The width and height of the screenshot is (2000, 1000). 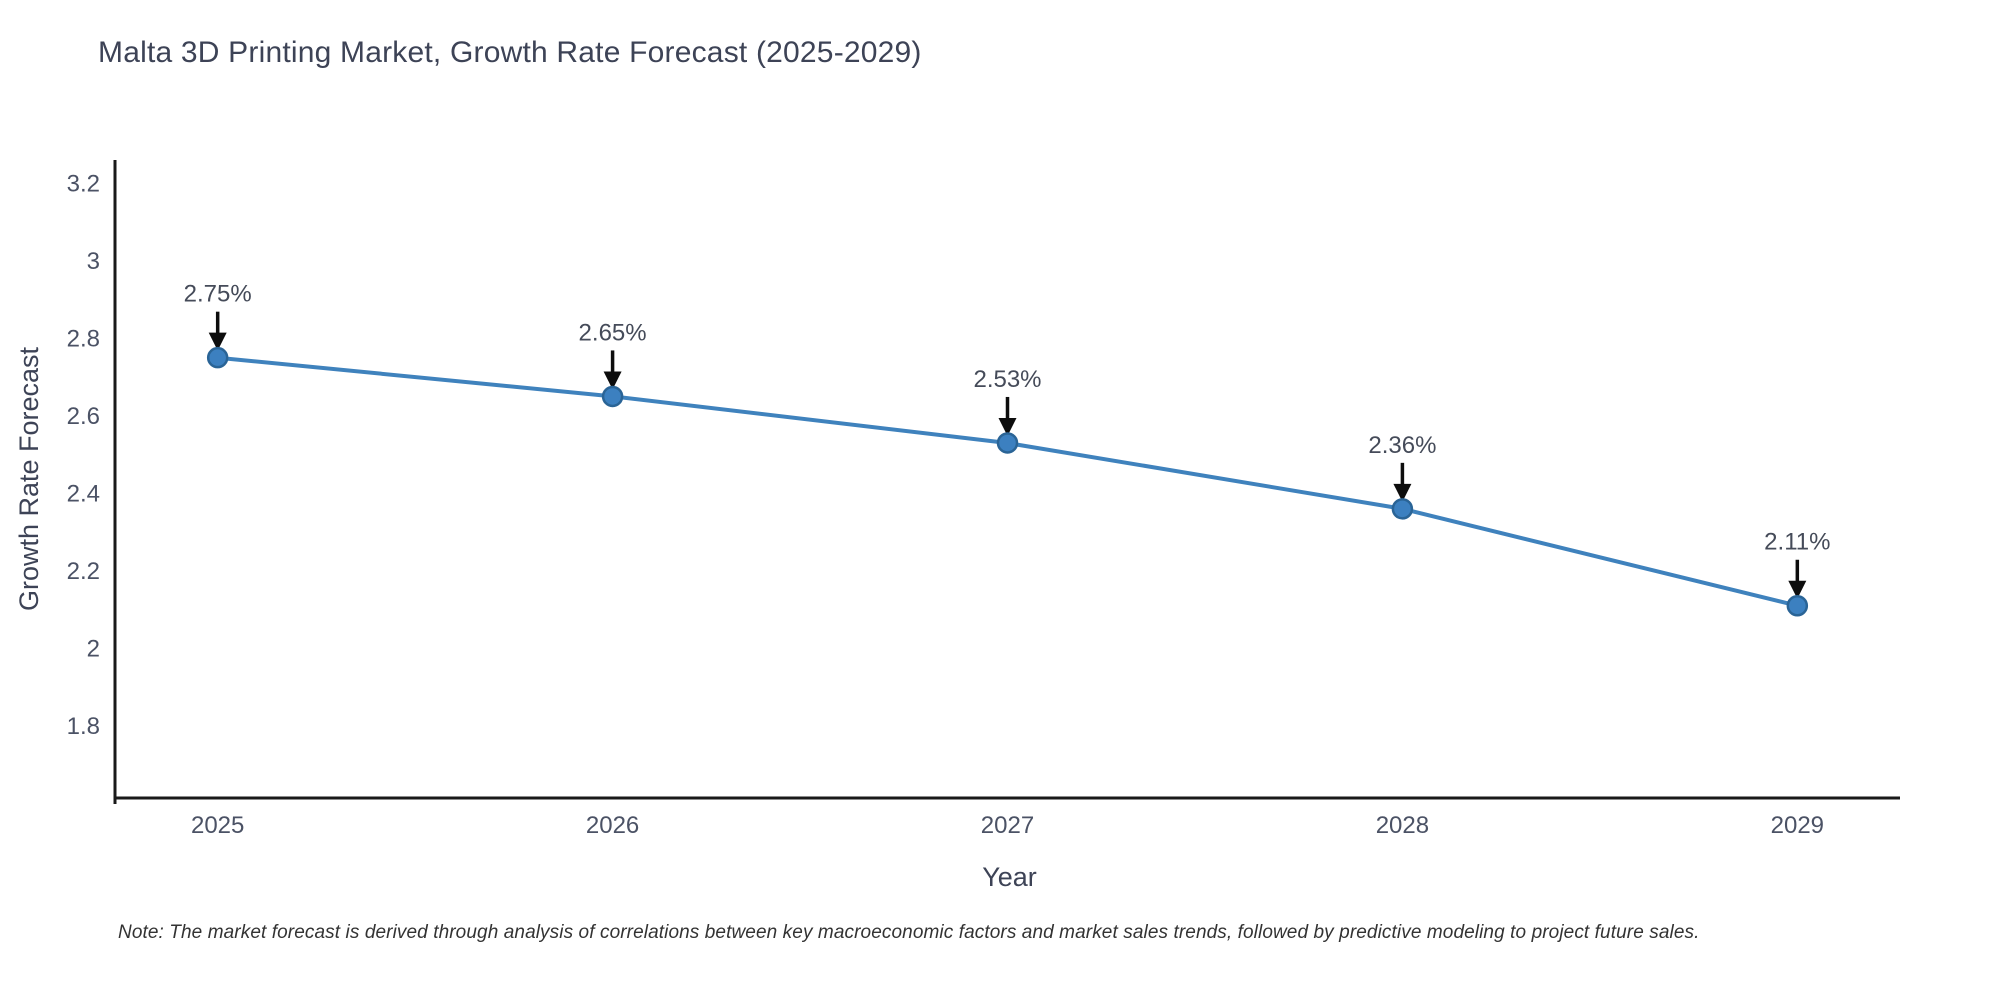 What do you see at coordinates (1009, 877) in the screenshot?
I see `x-axis-title: Year` at bounding box center [1009, 877].